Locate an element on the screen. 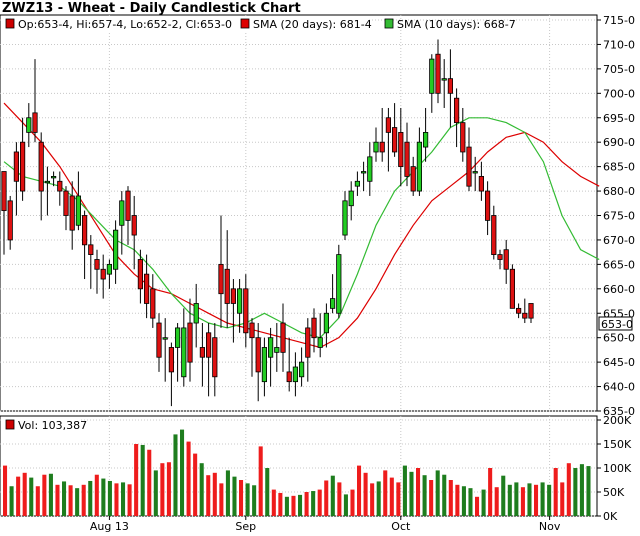  legend-background is located at coordinates (185, 23).